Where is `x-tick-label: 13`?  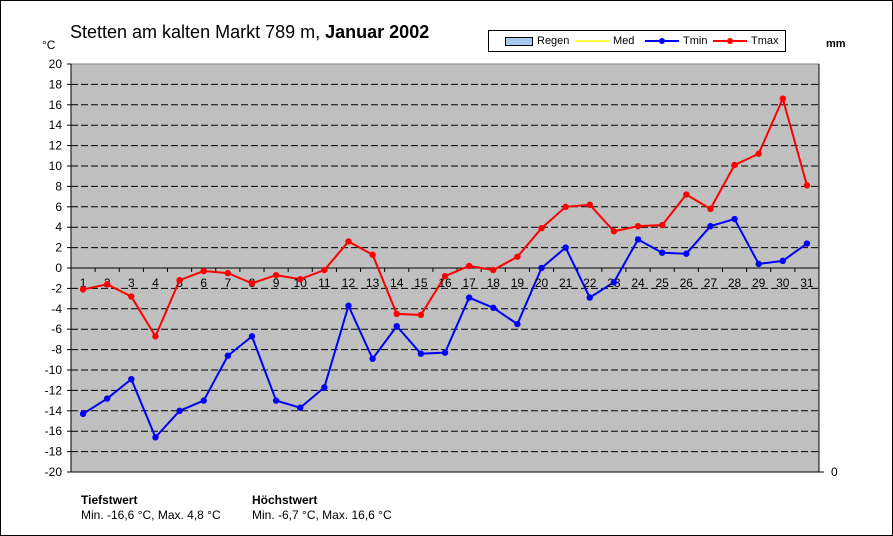 x-tick-label: 13 is located at coordinates (373, 283).